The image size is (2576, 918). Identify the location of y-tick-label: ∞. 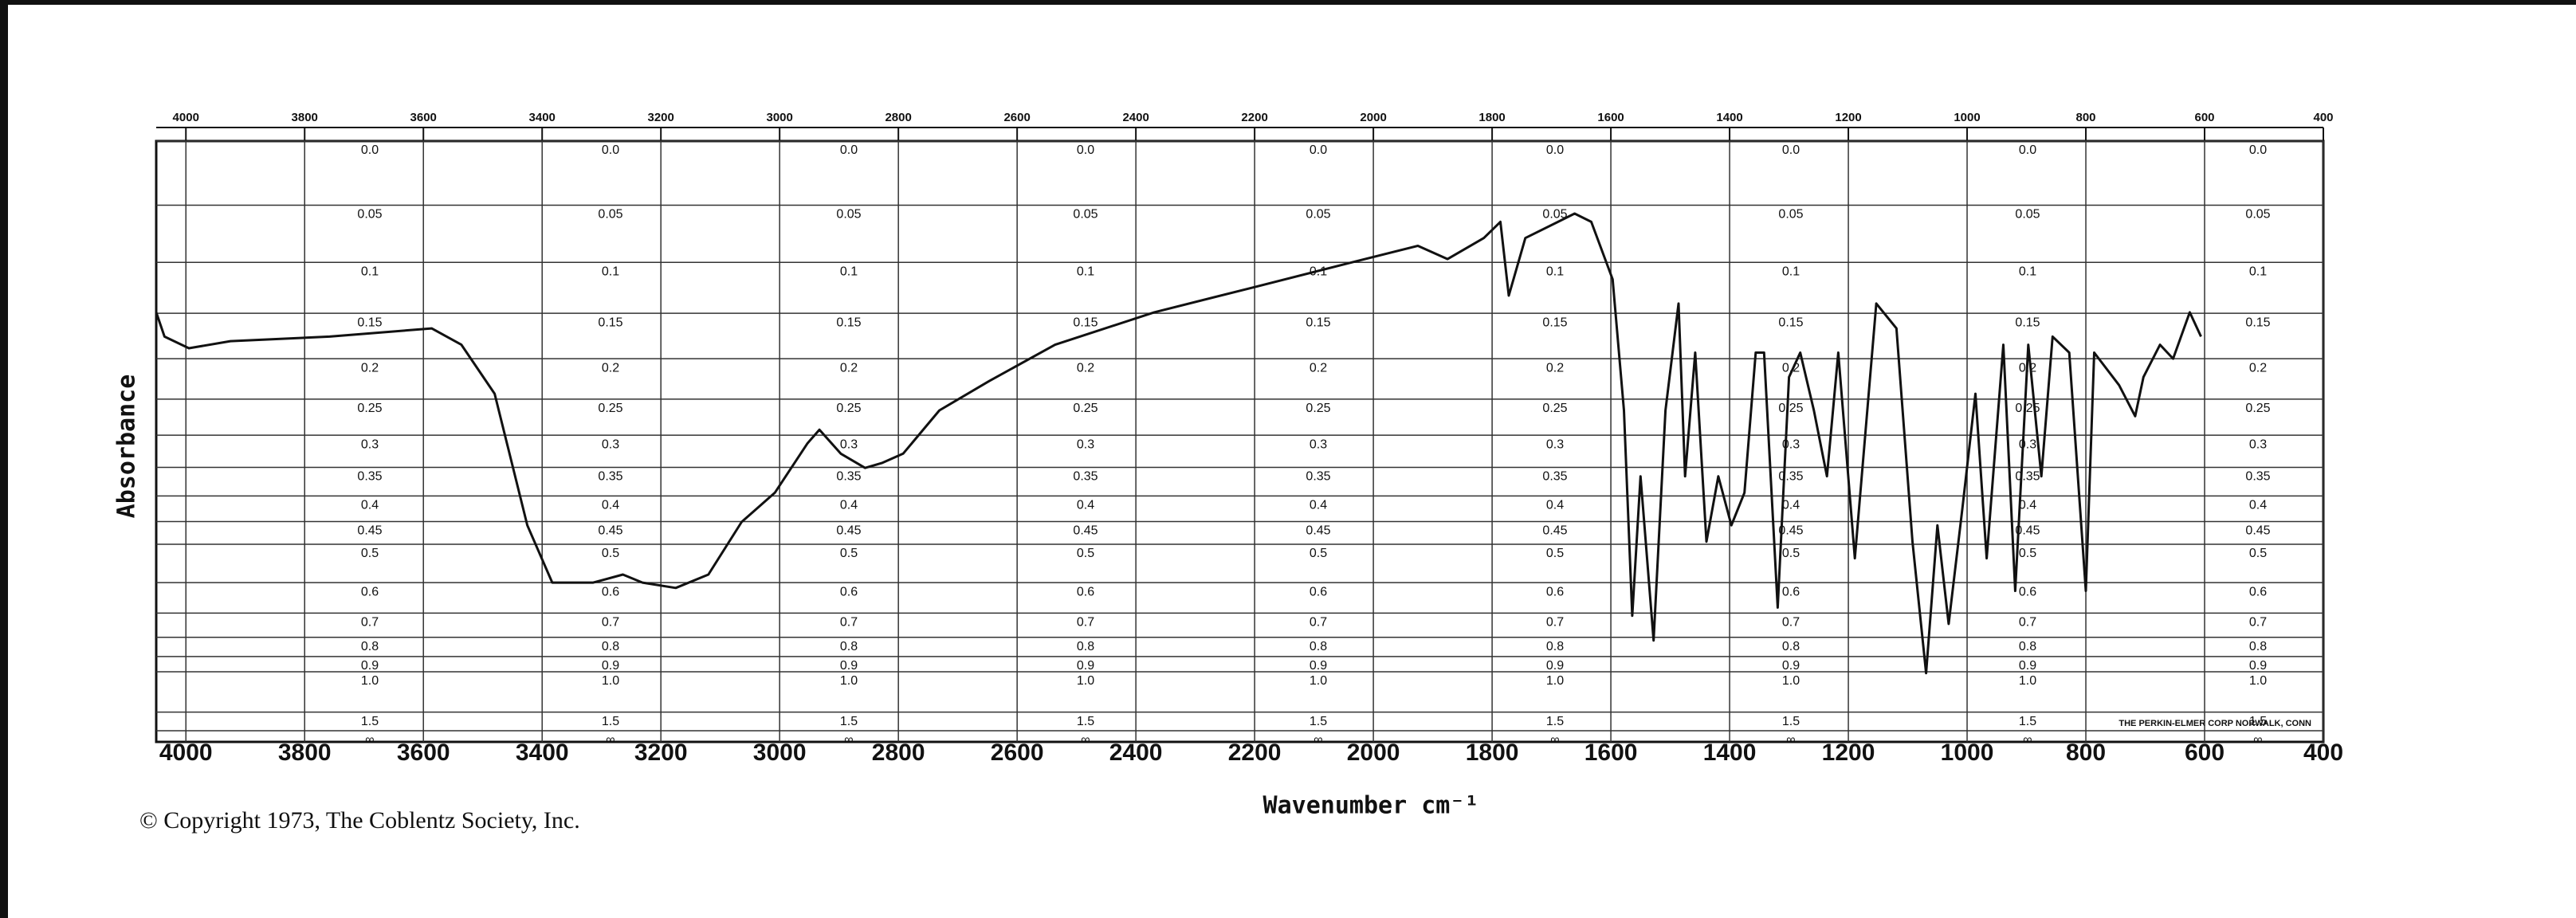
(369, 740).